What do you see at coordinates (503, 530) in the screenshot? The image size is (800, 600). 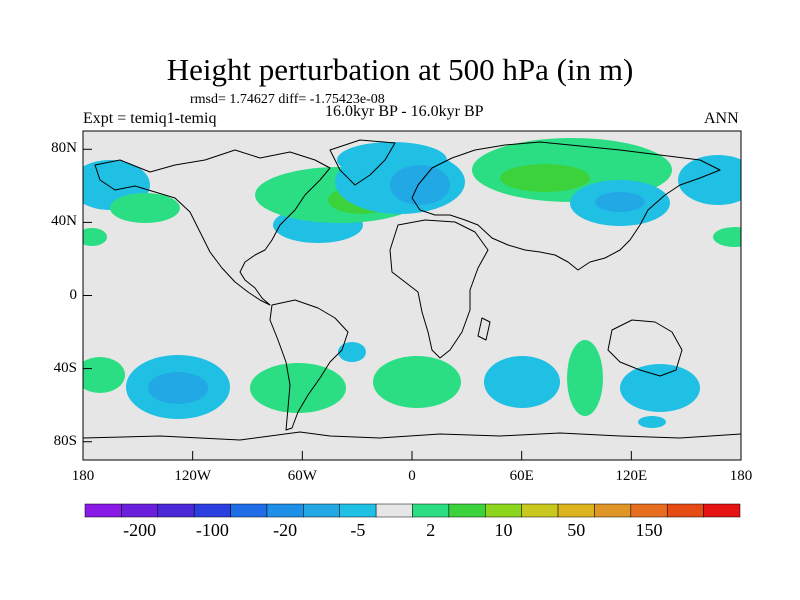 I see `colorbar-label: 10` at bounding box center [503, 530].